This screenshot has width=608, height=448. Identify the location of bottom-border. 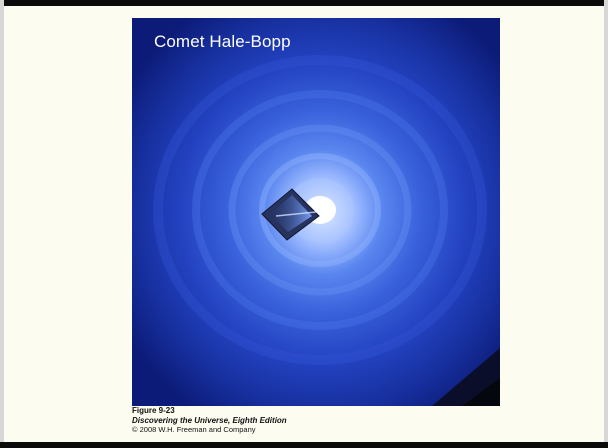
(304, 445).